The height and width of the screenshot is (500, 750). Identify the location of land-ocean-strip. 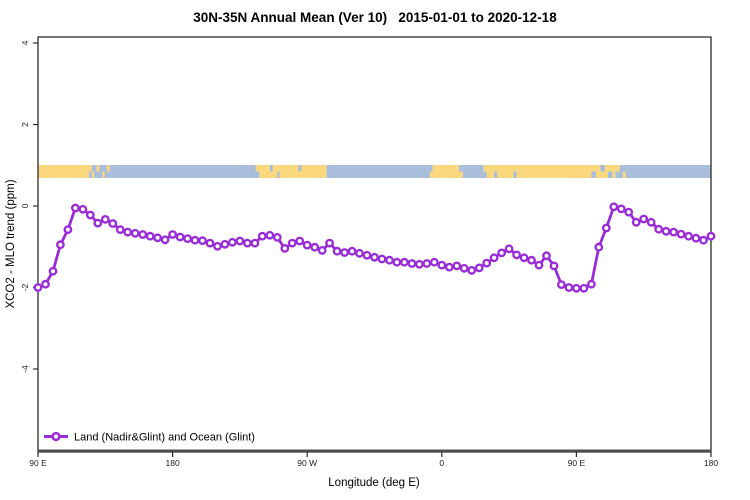
(374, 171).